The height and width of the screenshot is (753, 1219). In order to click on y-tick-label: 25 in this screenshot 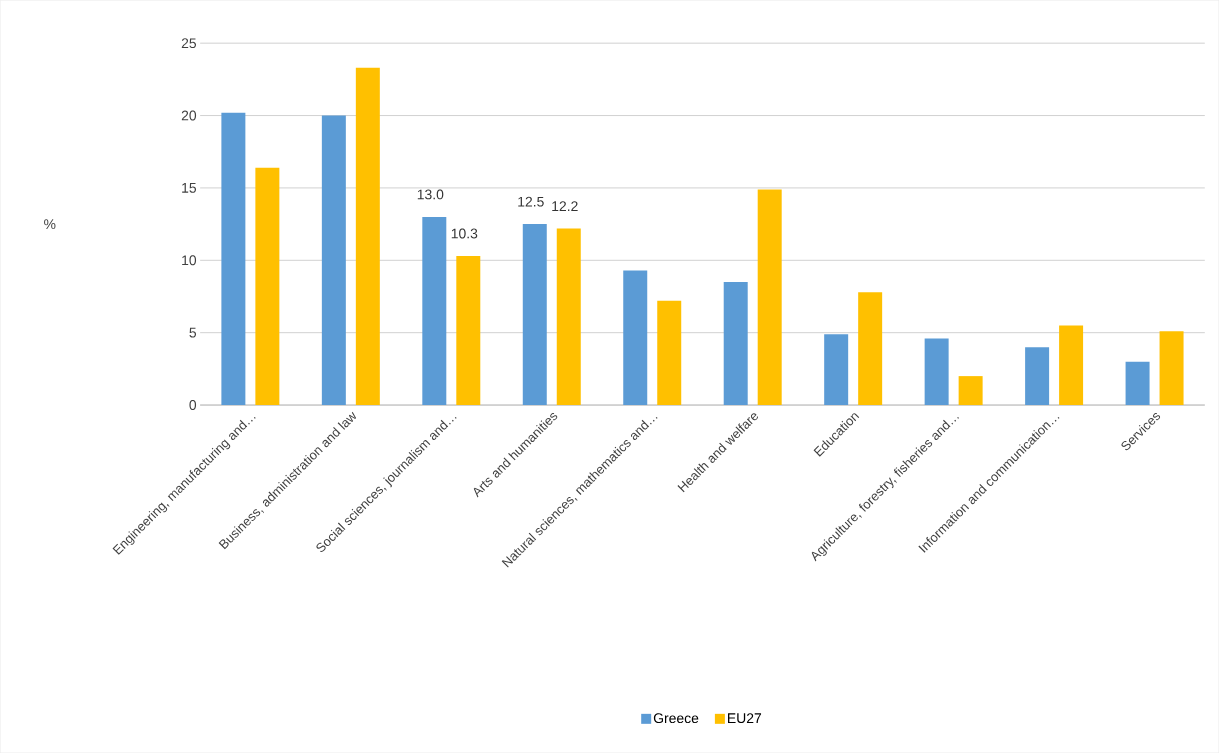, I will do `click(189, 43)`.